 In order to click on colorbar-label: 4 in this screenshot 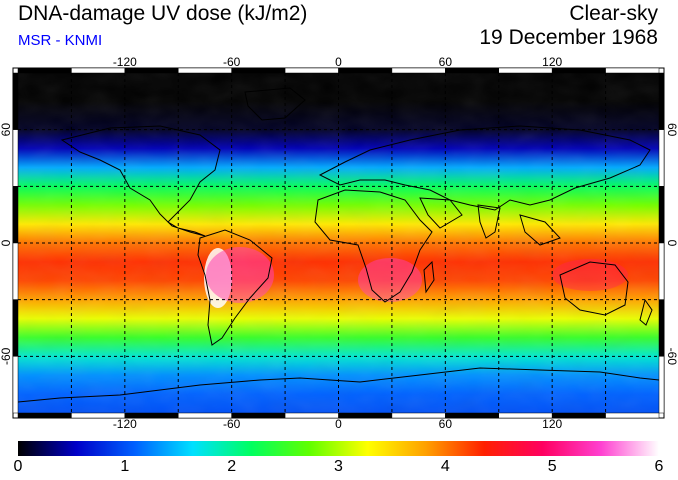, I will do `click(445, 466)`.